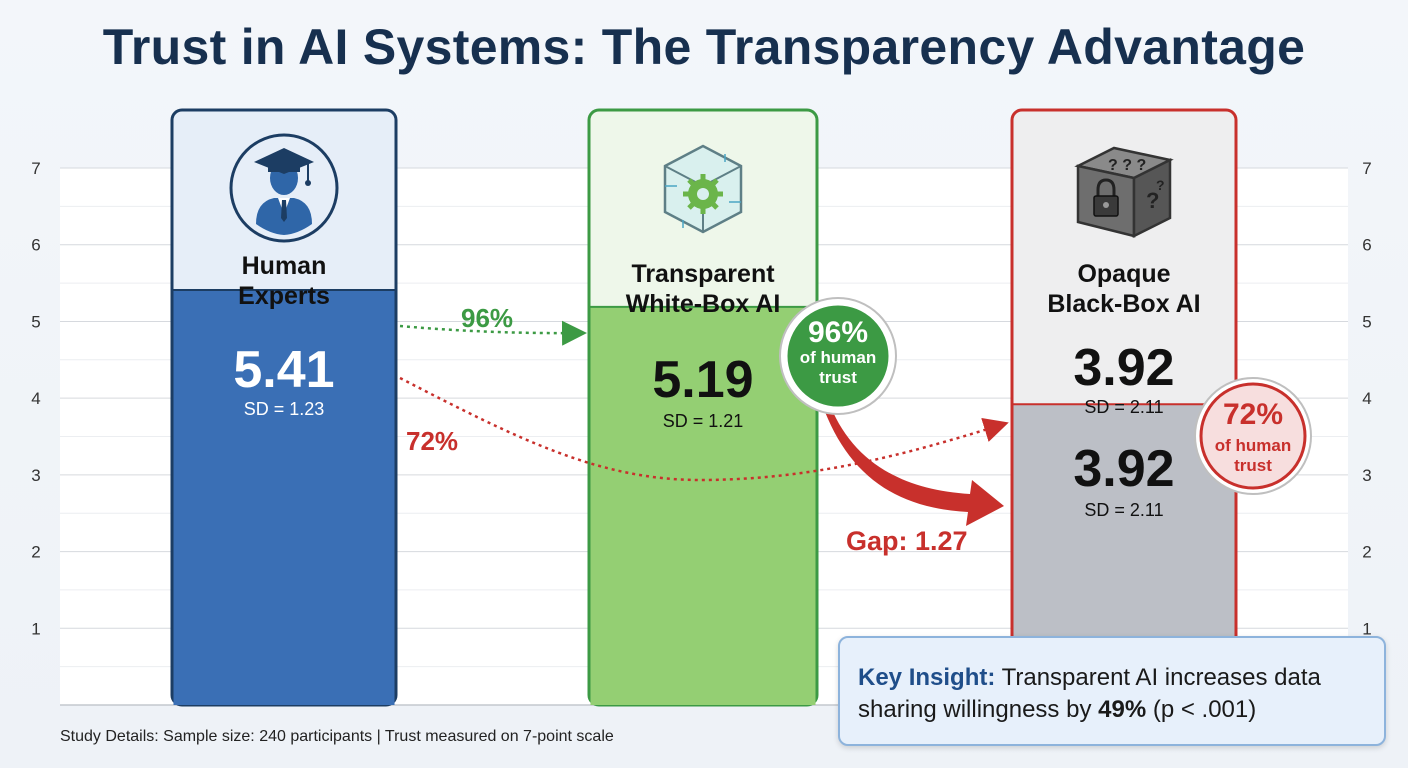  I want to click on flow-arrow-opaque, so click(704, 429).